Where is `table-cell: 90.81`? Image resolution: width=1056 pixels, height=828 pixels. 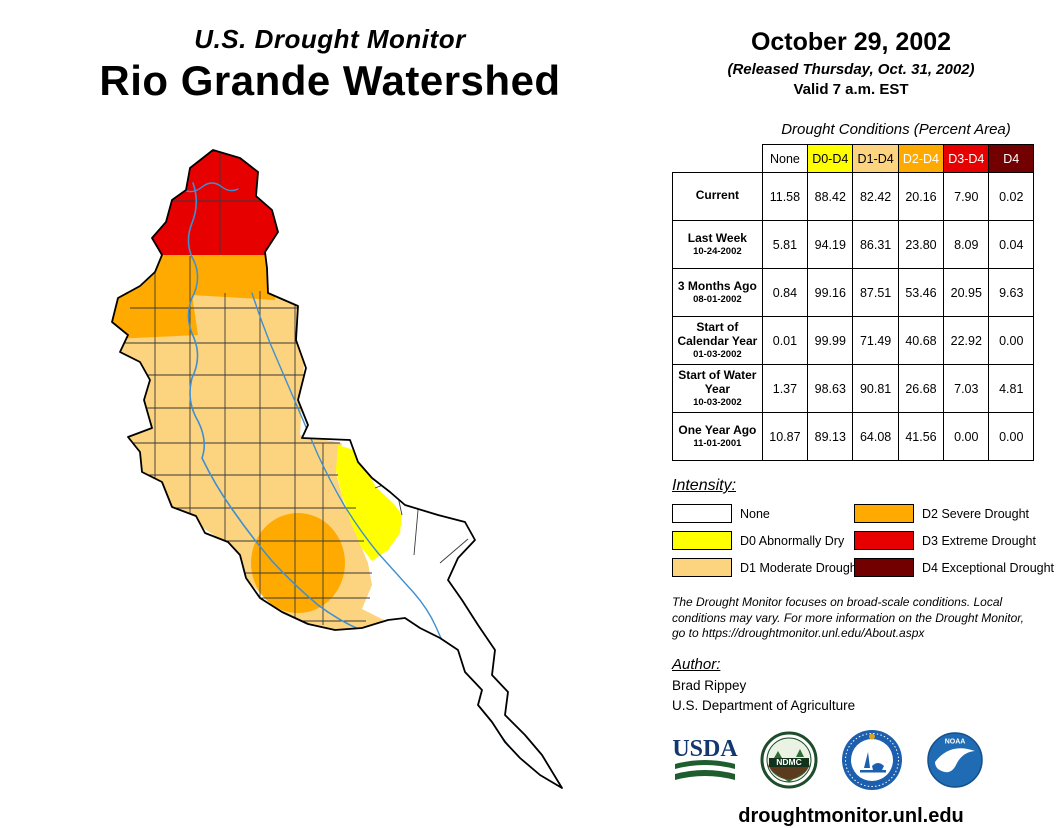 table-cell: 90.81 is located at coordinates (875, 388).